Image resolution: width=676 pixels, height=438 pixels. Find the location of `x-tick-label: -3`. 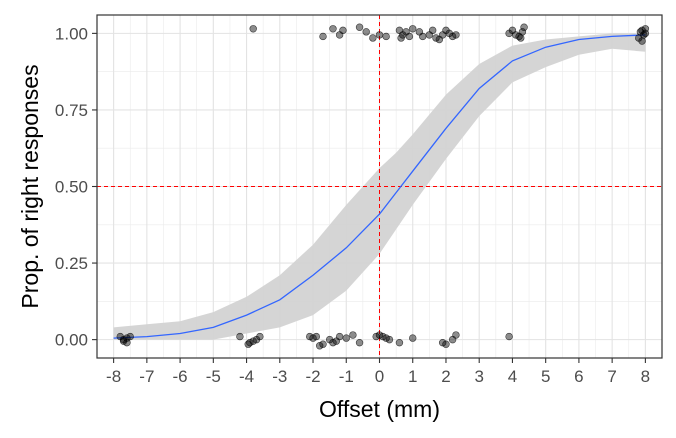

x-tick-label: -3 is located at coordinates (279, 376).